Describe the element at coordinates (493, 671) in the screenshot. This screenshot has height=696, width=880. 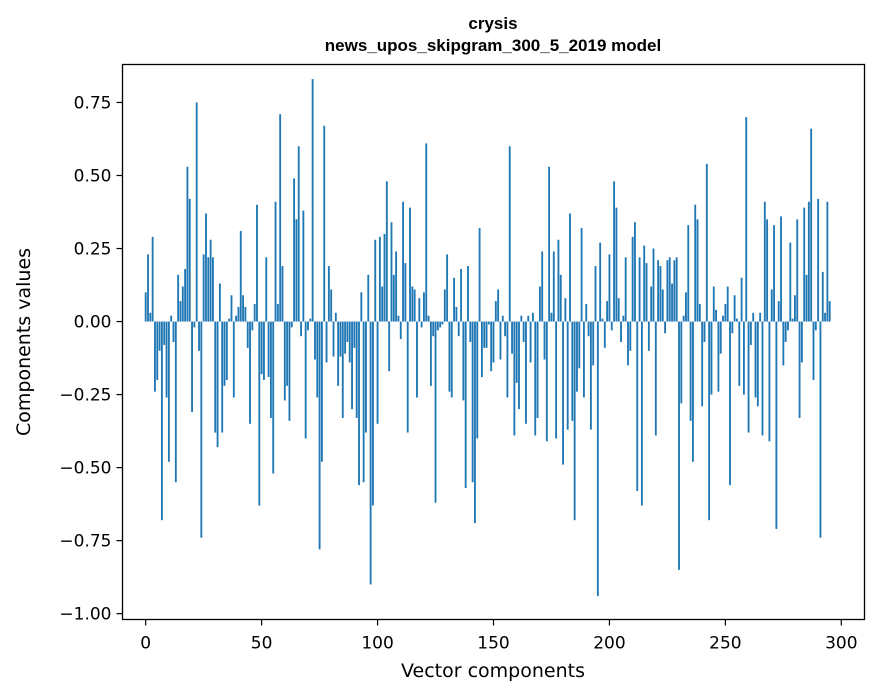
I see `x-axis-label: Vector components` at that location.